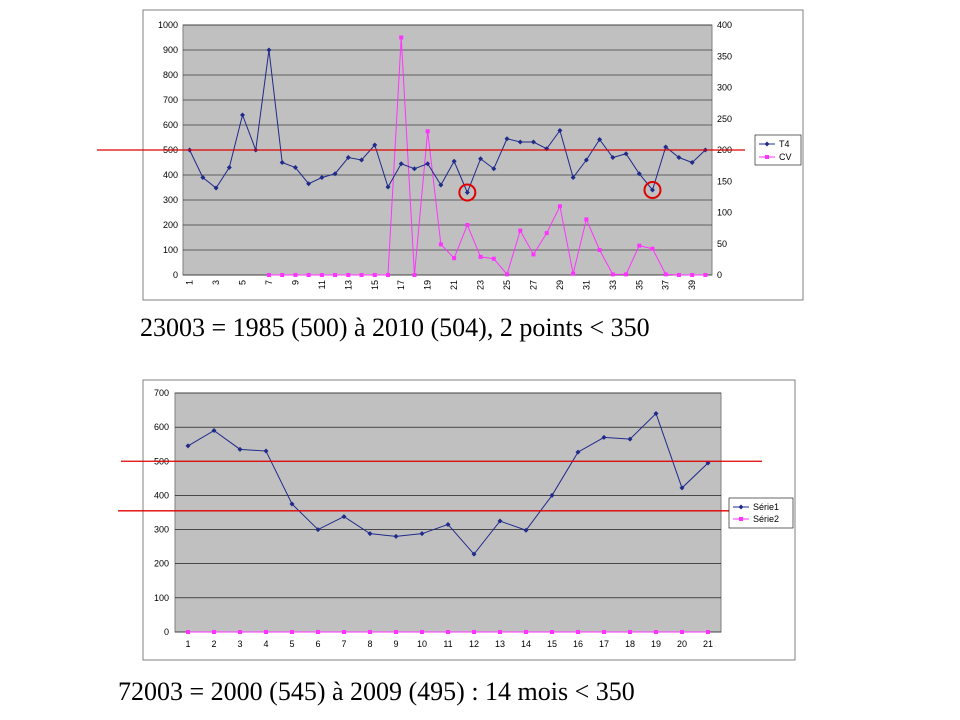 The image size is (960, 720). I want to click on legend-marker-serie2, so click(741, 519).